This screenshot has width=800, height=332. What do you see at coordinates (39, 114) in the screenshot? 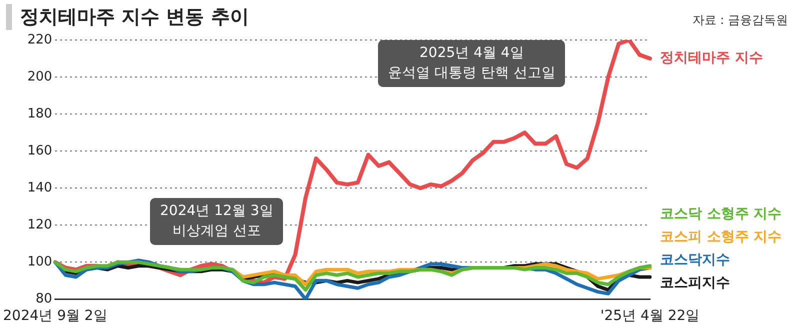
I see `y-tick-label: 180` at bounding box center [39, 114].